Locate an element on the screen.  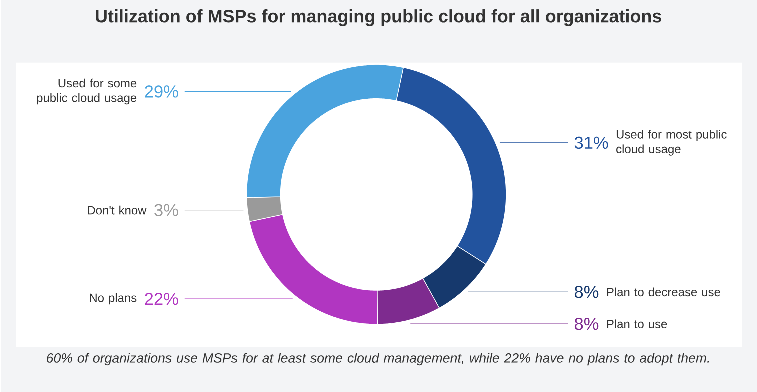
slice-label: Plan to decrease use is located at coordinates (663, 292).